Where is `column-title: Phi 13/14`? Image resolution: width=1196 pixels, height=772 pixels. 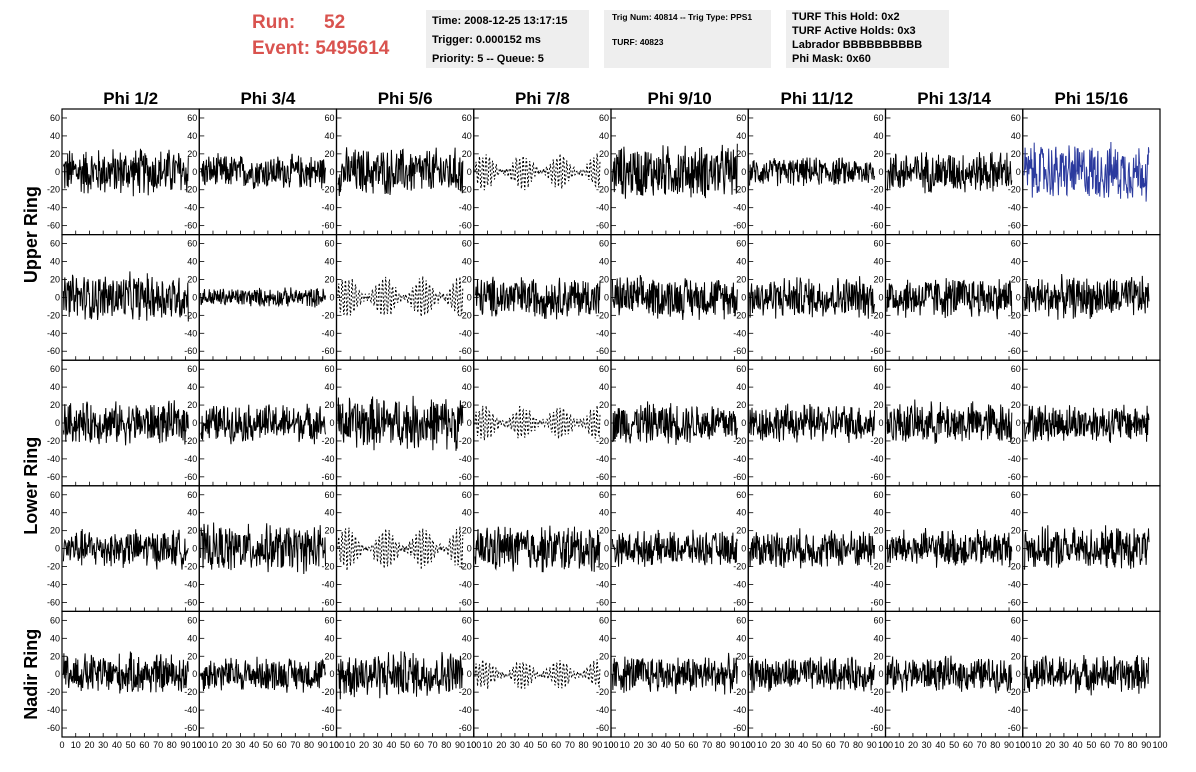 column-title: Phi 13/14 is located at coordinates (954, 98).